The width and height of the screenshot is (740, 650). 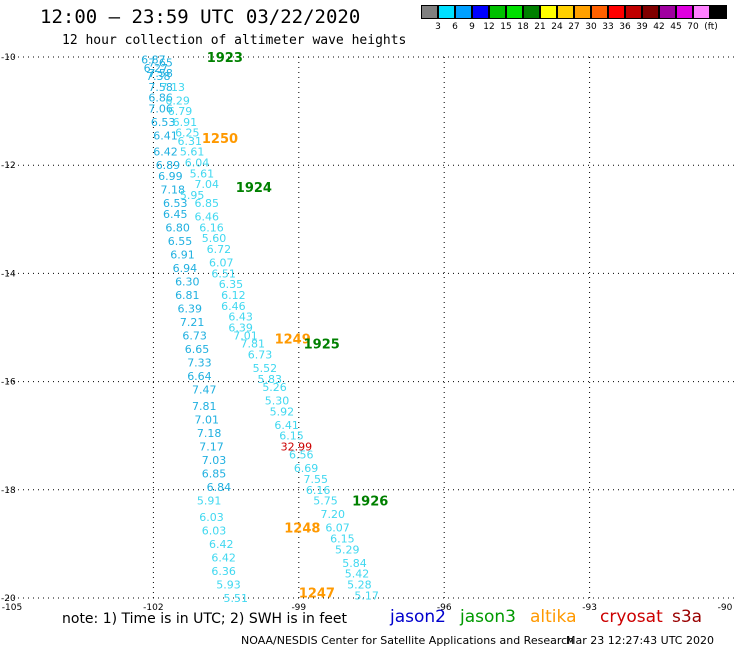 What do you see at coordinates (254, 188) in the screenshot?
I see `pass-number: 1924` at bounding box center [254, 188].